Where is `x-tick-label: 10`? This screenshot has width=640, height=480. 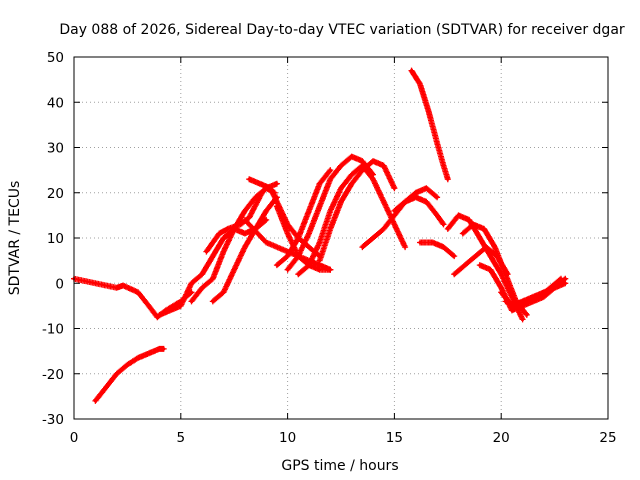
x-tick-label: 10 is located at coordinates (287, 438).